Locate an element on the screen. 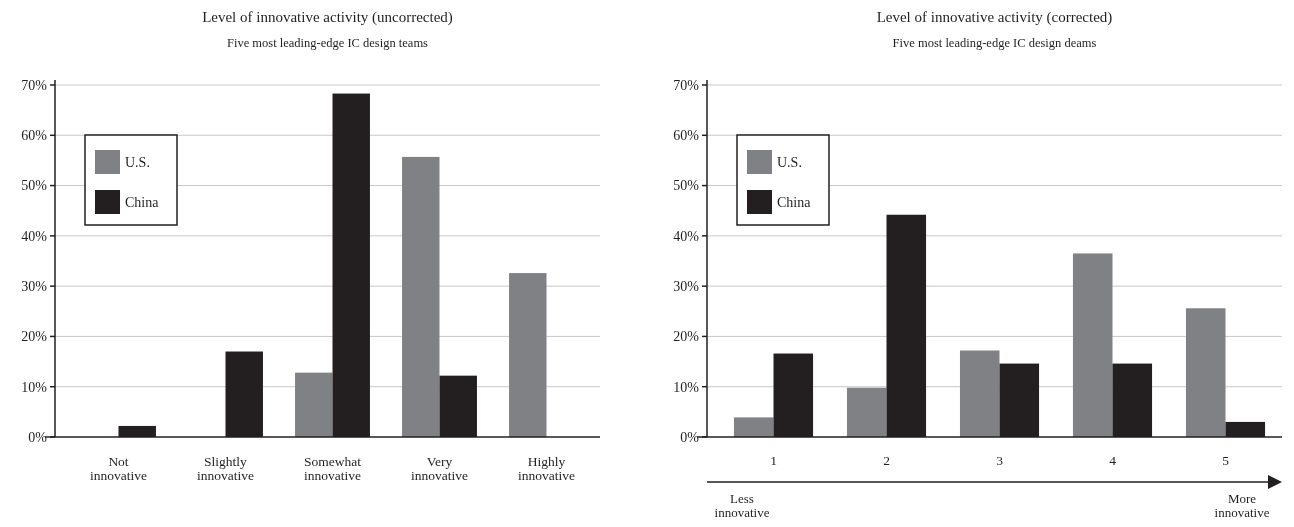  text: More innovative is located at coordinates (1242, 505).